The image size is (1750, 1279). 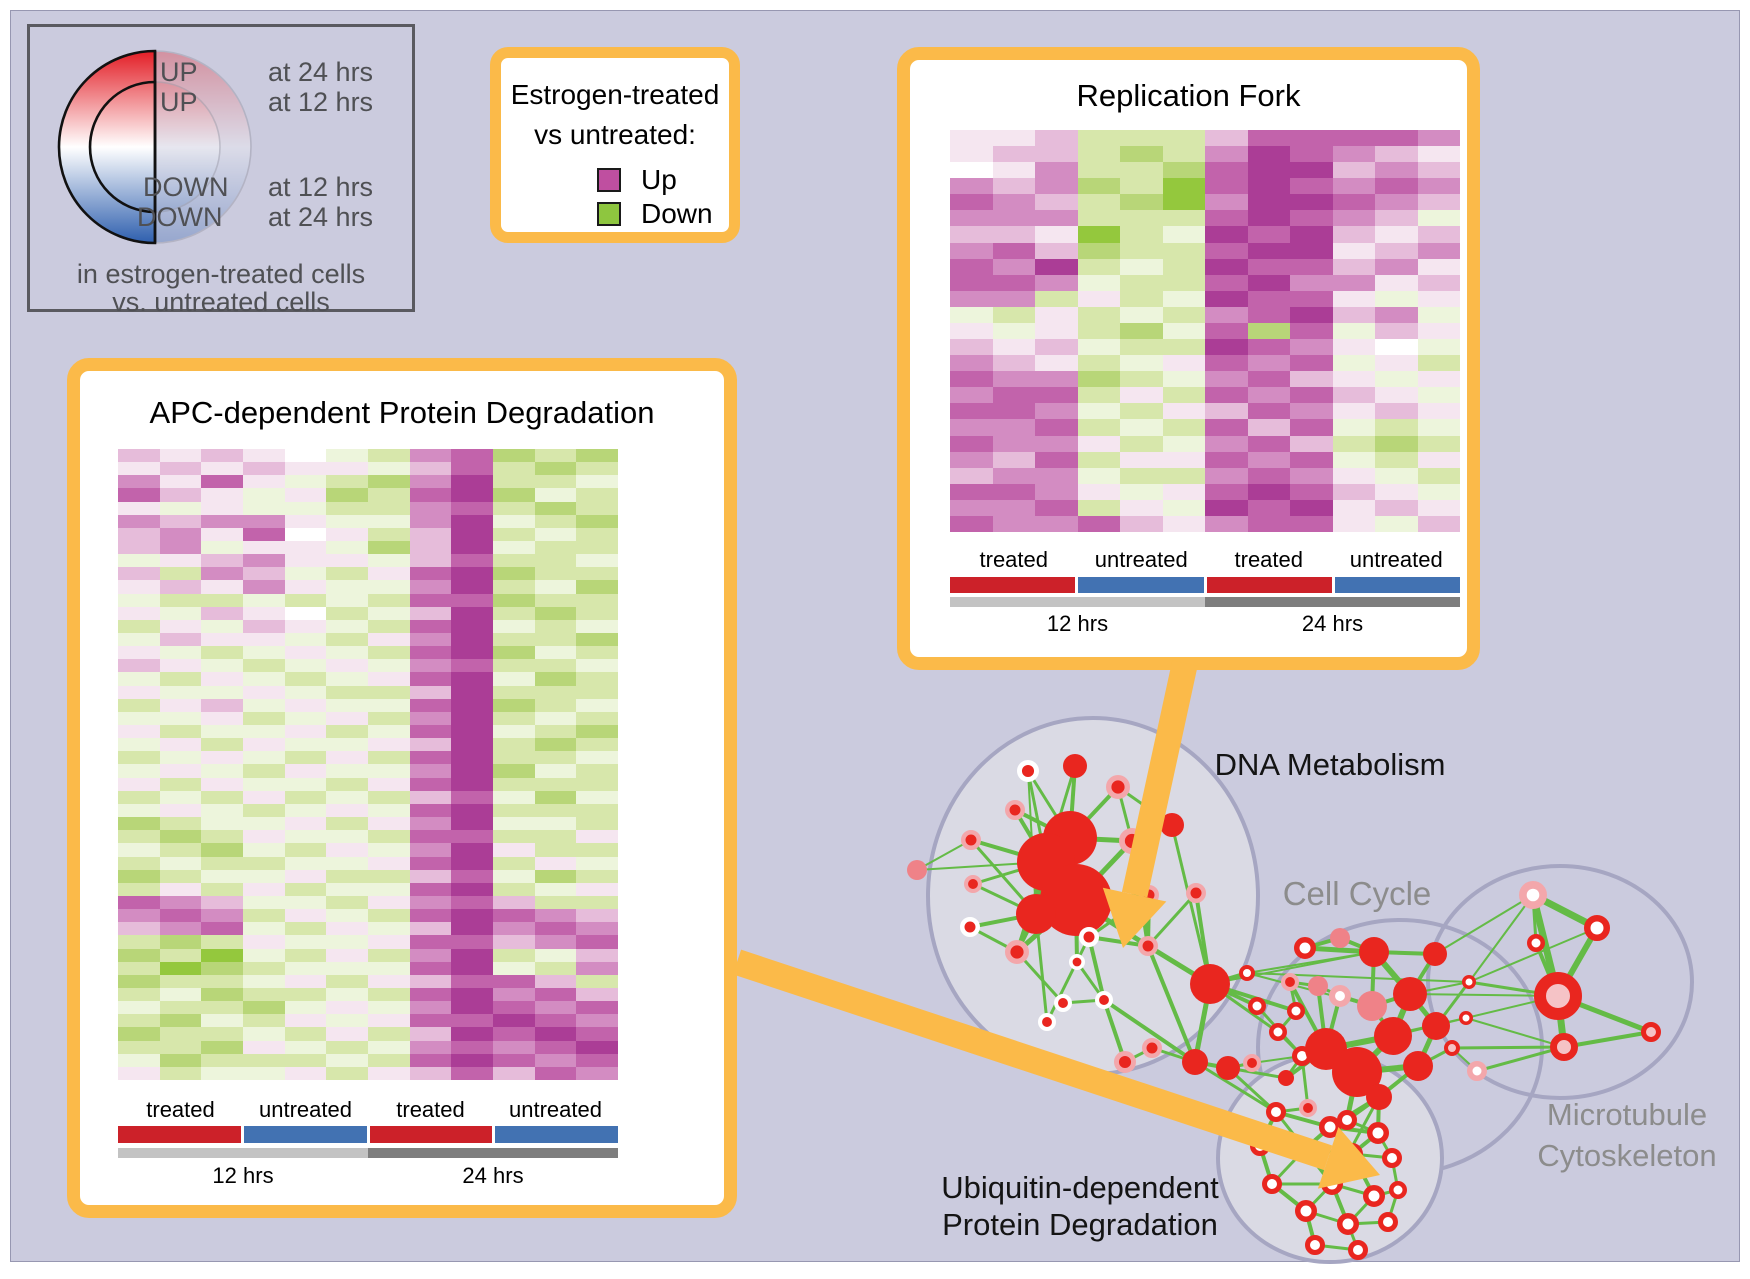 What do you see at coordinates (431, 1134) in the screenshot?
I see `condition-bar` at bounding box center [431, 1134].